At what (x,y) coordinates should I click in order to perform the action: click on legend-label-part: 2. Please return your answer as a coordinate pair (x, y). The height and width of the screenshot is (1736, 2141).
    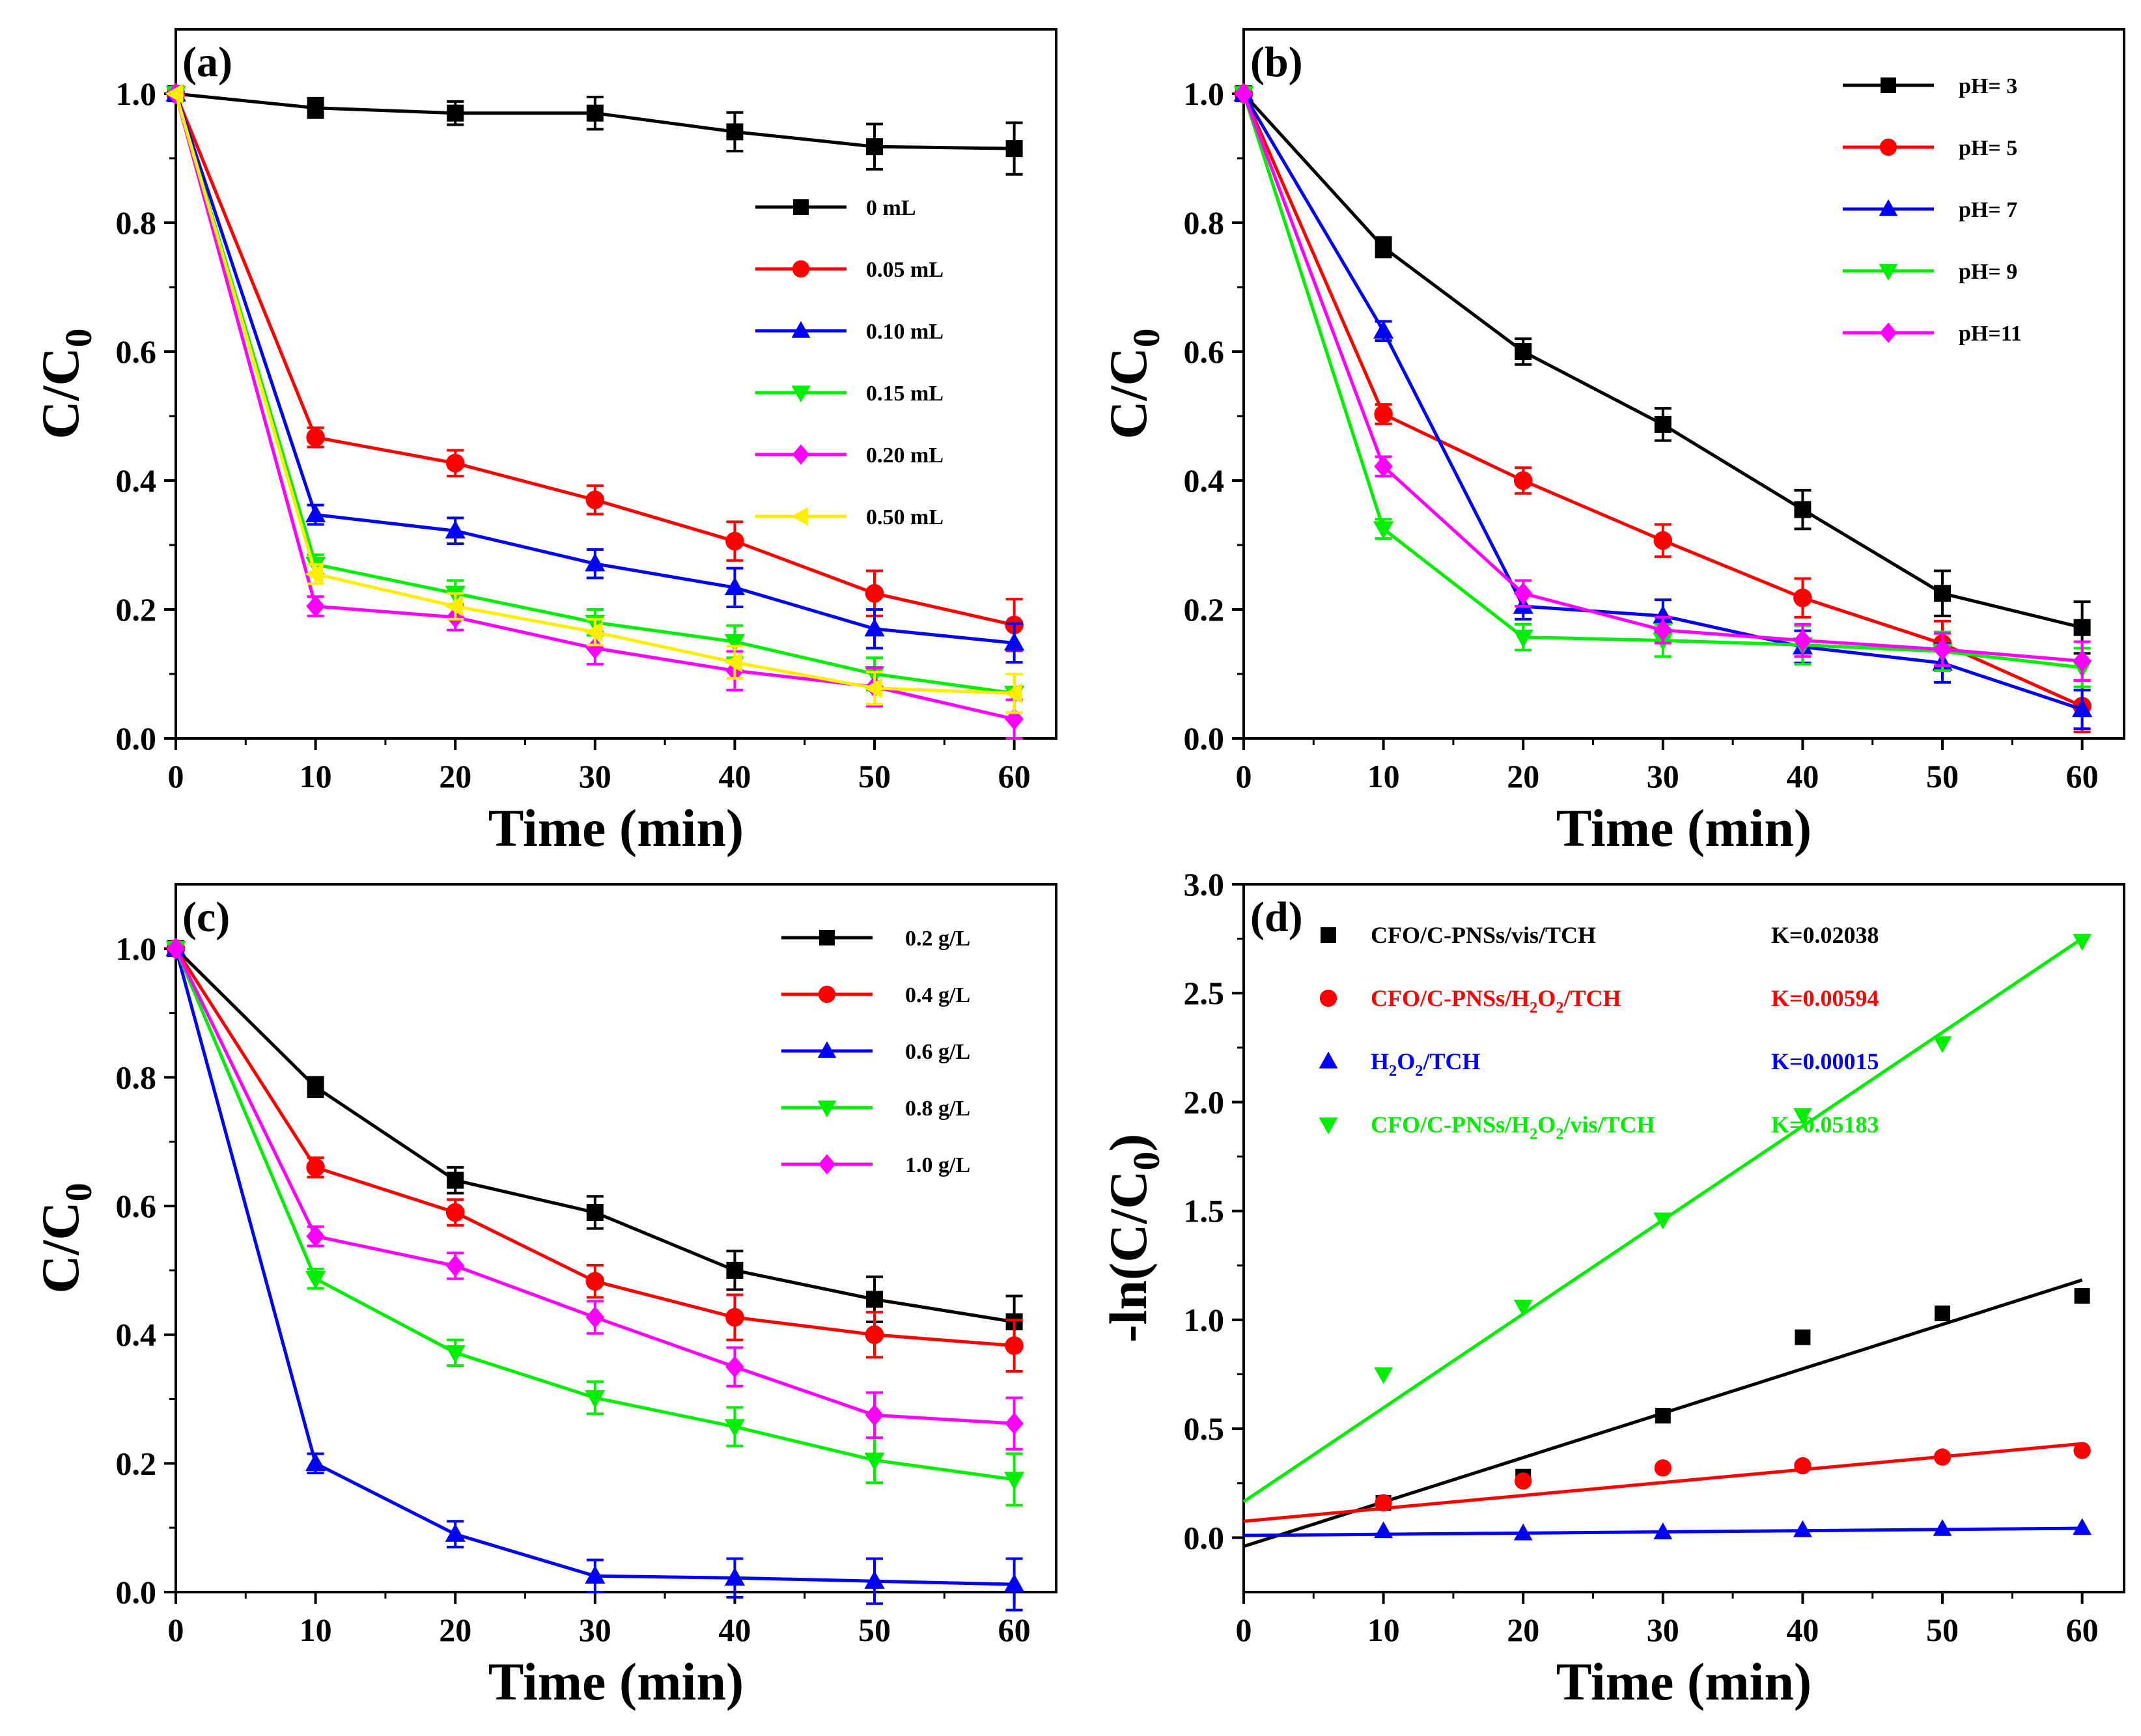
    Looking at the image, I should click on (1533, 1134).